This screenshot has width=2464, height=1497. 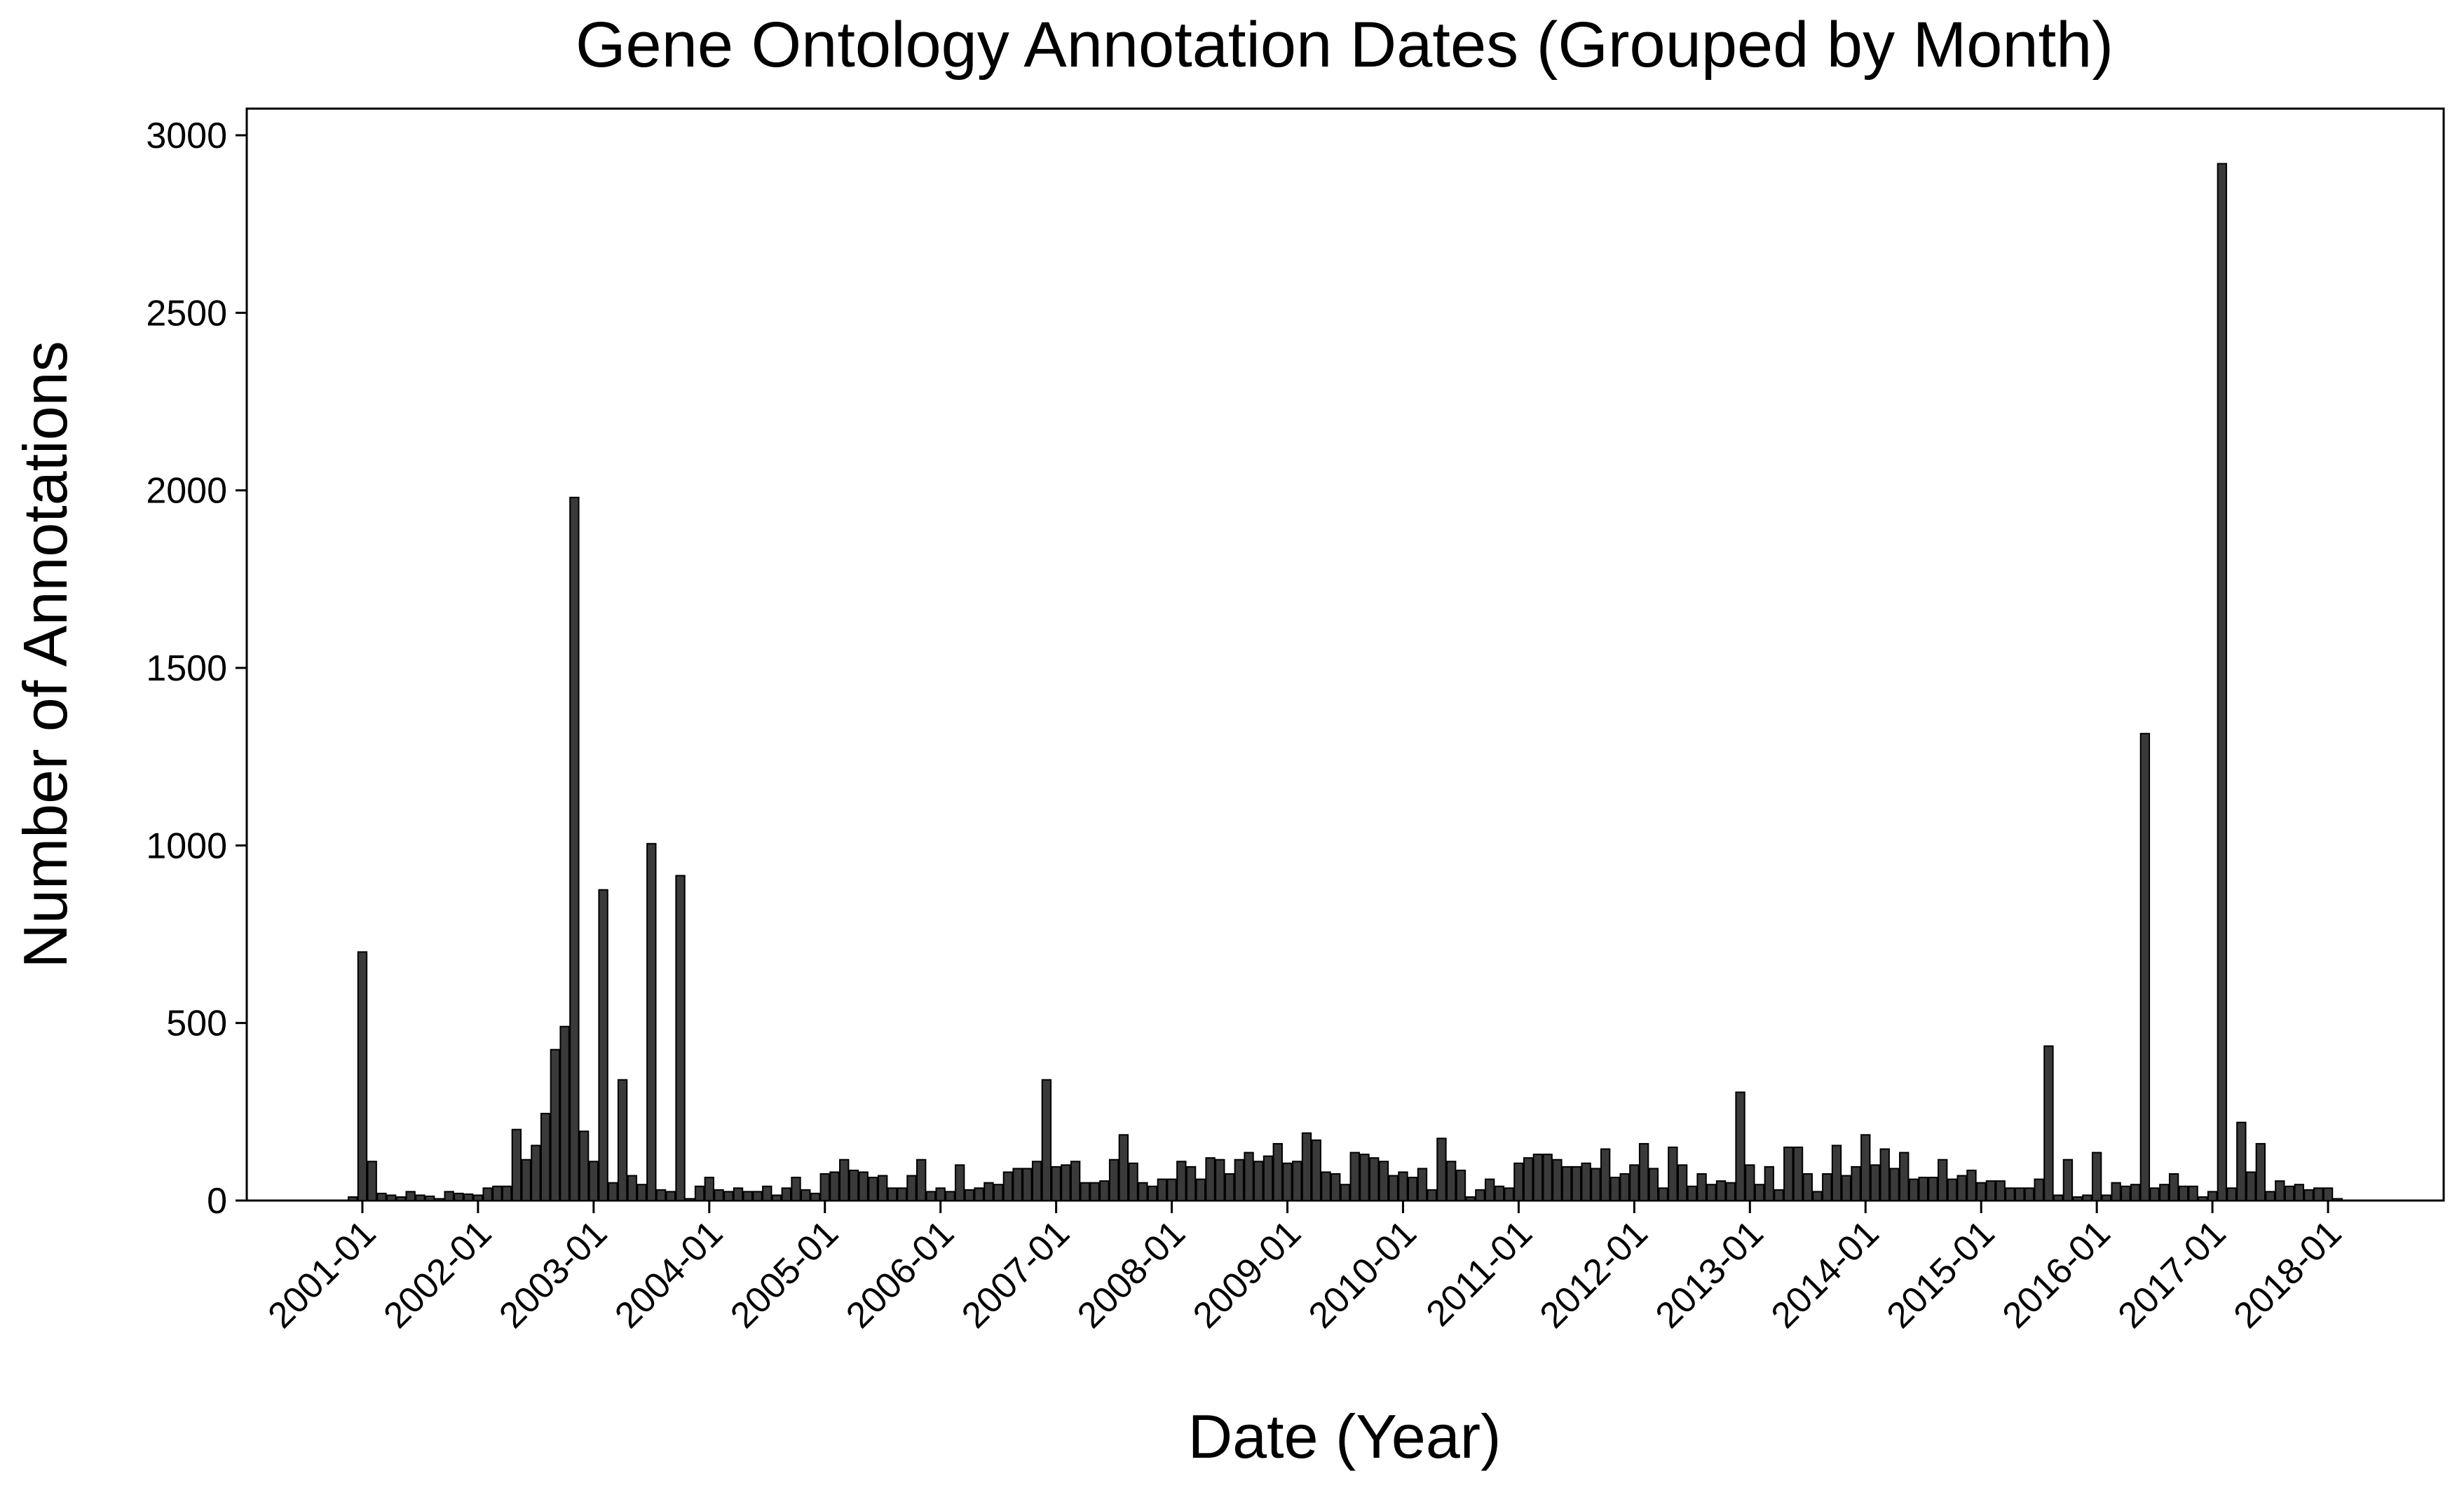 I want to click on y-axis-label: Number of Annotations, so click(x=45, y=655).